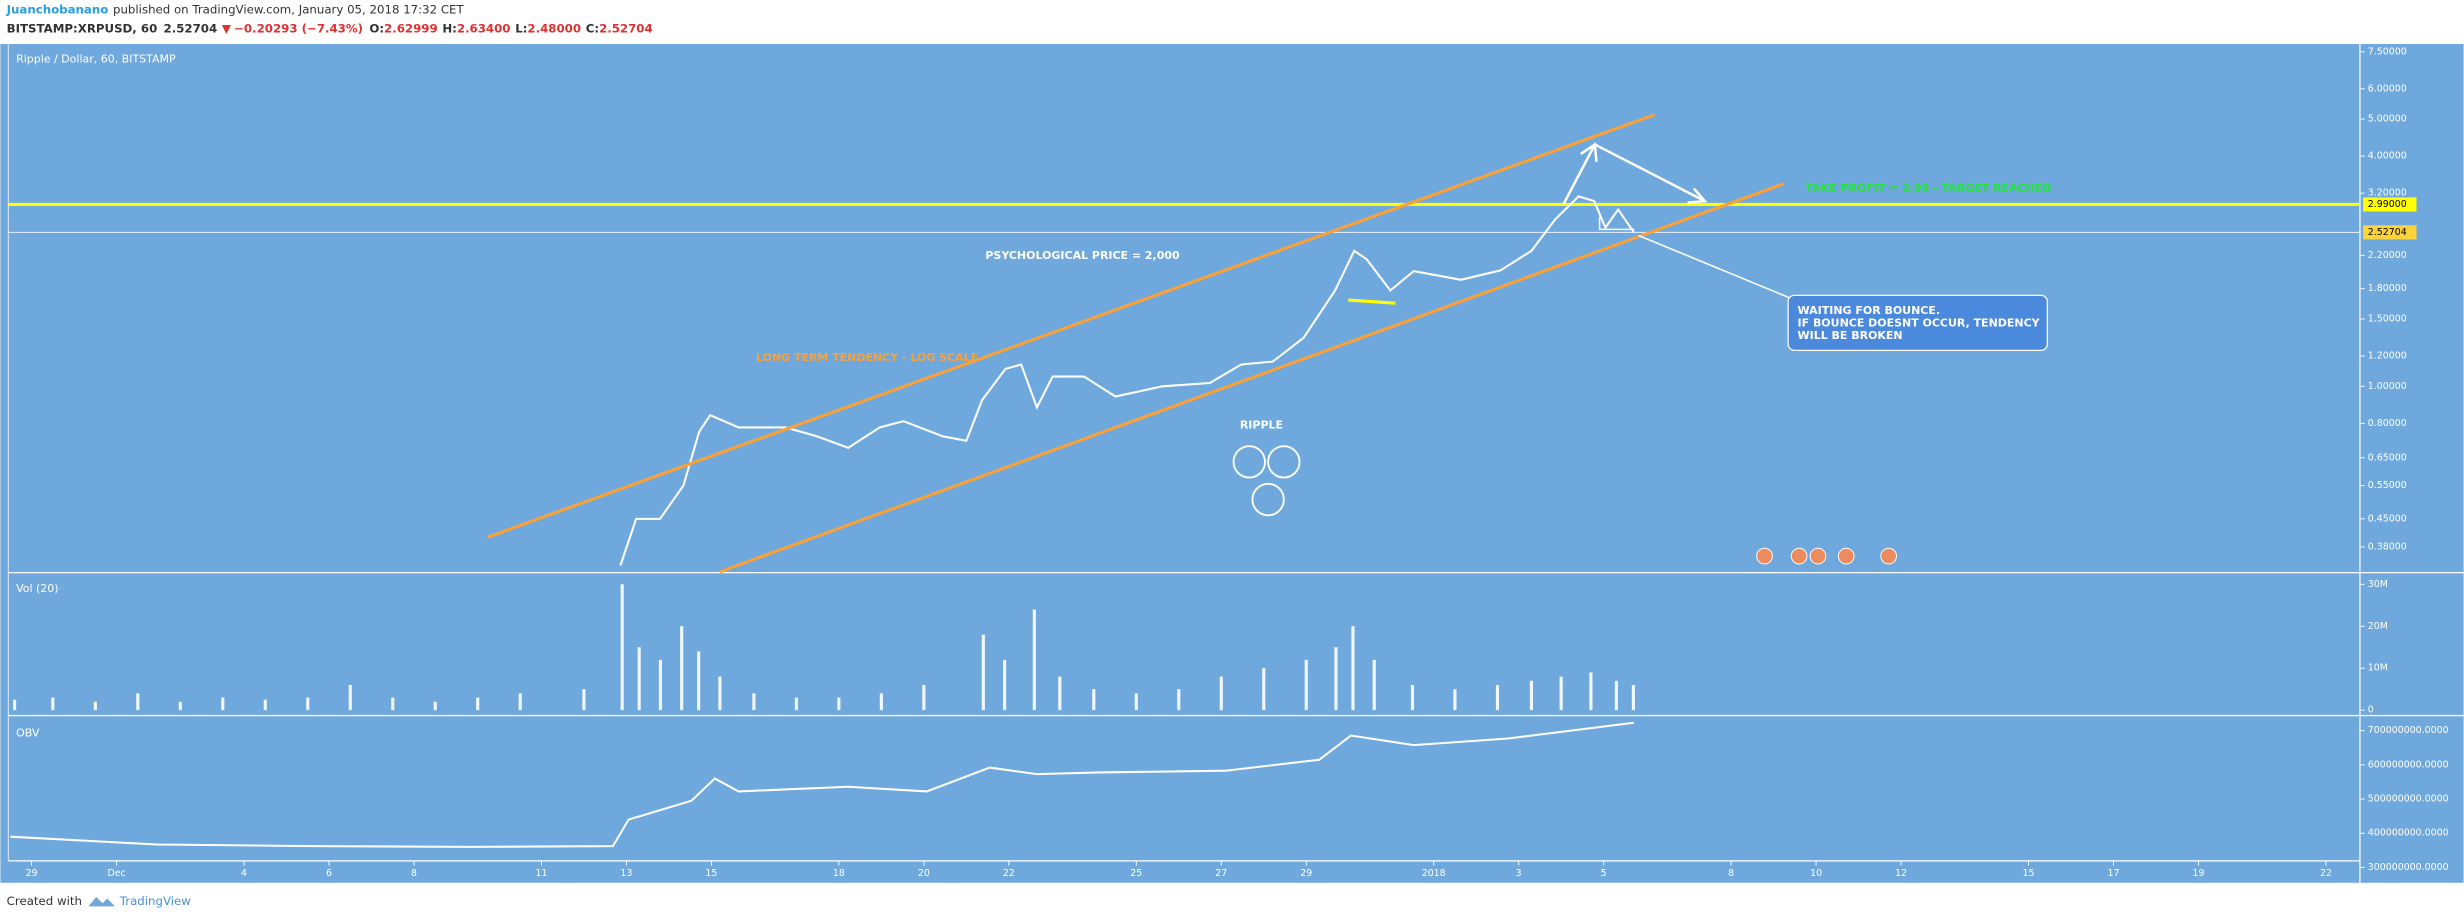 The height and width of the screenshot is (919, 2464). I want to click on y-tick-label: 30M, so click(2378, 584).